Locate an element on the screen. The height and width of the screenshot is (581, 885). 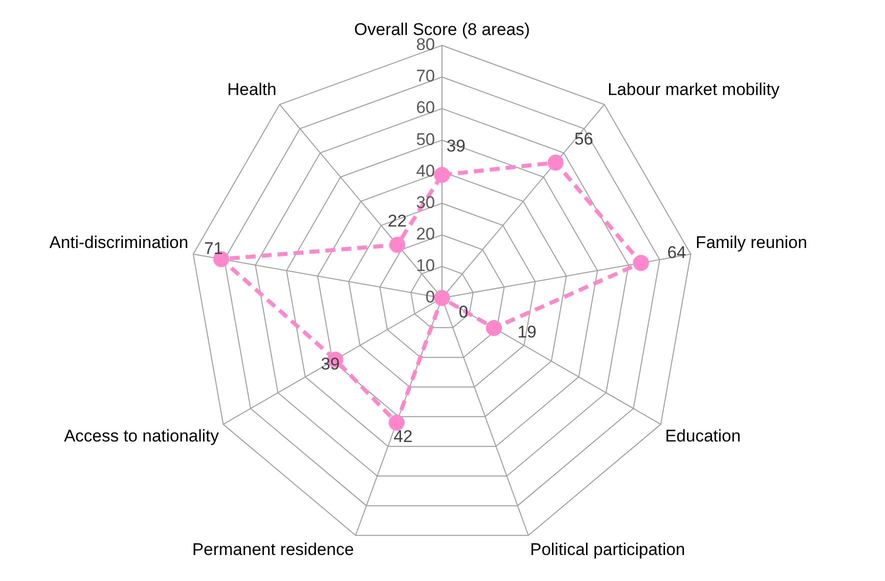
spoke-label: Anti-discrimination is located at coordinates (118, 242).